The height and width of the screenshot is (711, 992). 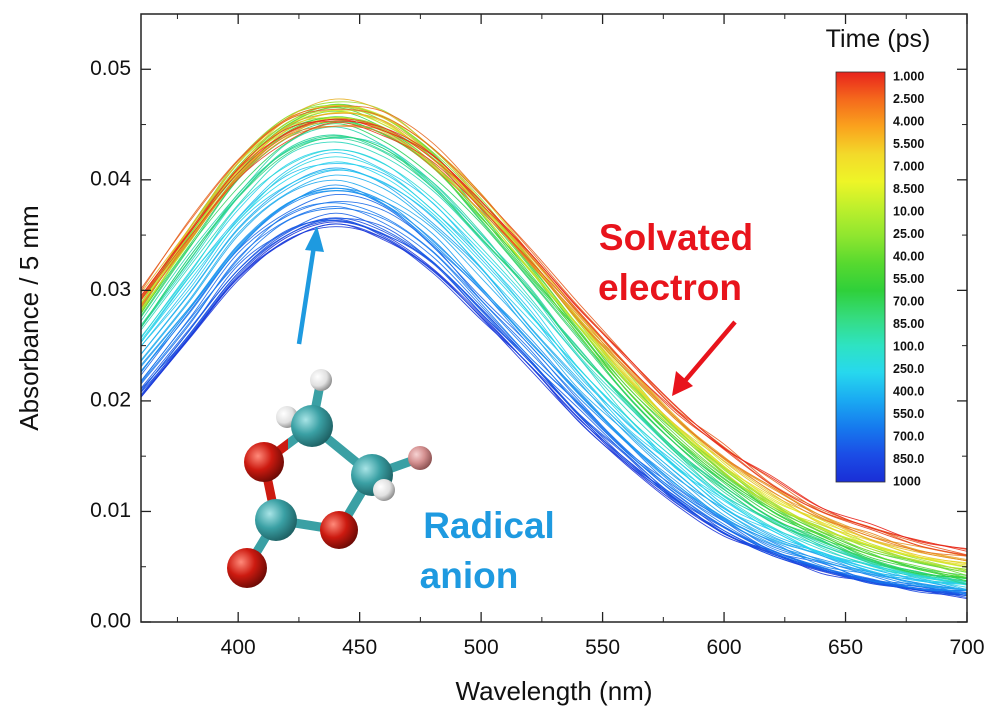 What do you see at coordinates (602, 647) in the screenshot?
I see `x-tick-label: 550` at bounding box center [602, 647].